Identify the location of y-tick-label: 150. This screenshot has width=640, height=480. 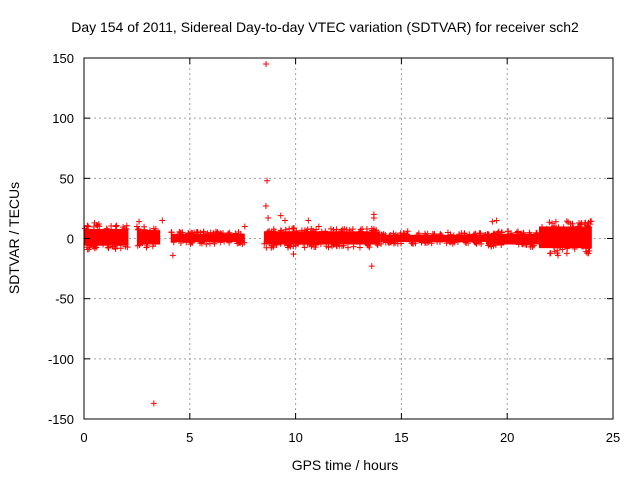
(63, 58).